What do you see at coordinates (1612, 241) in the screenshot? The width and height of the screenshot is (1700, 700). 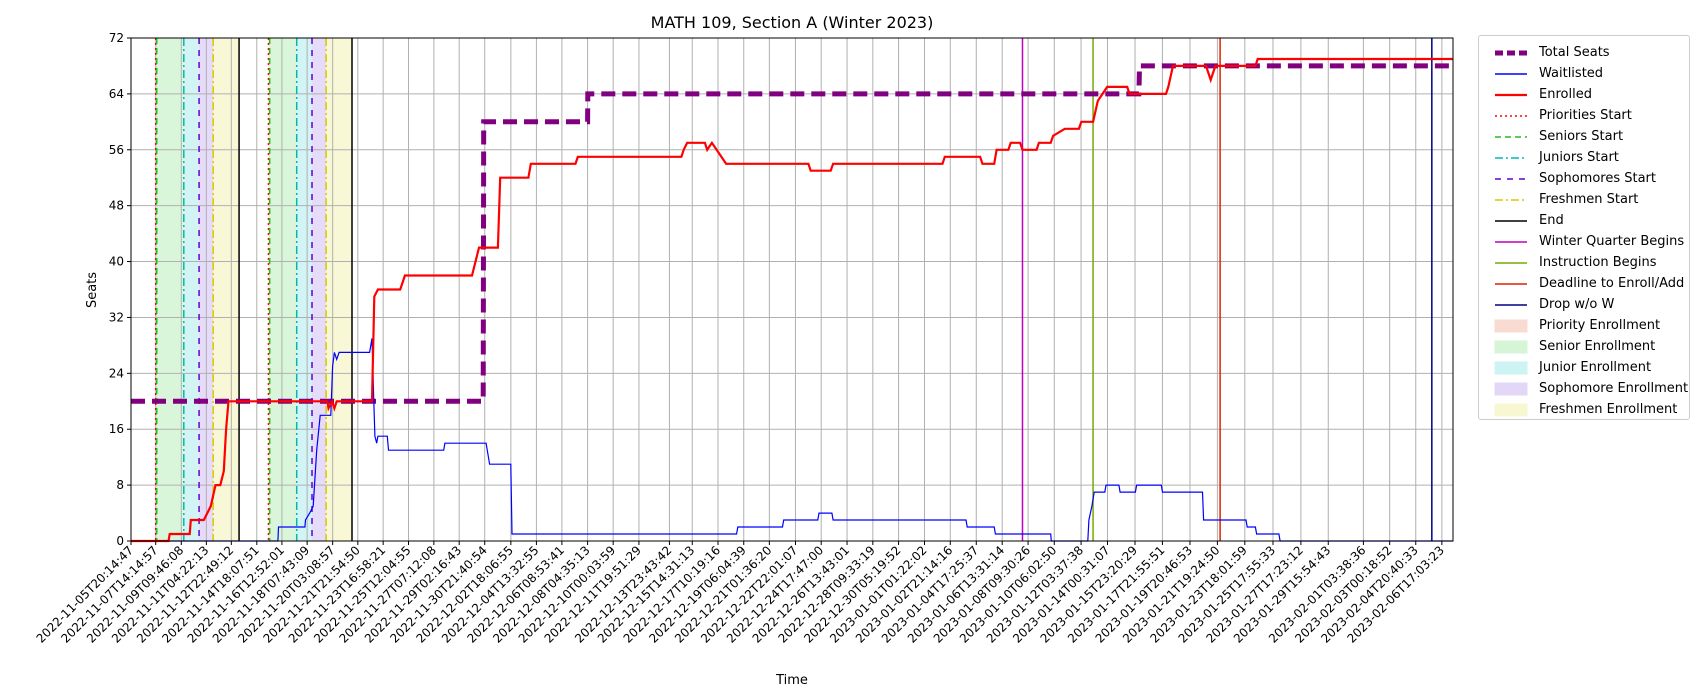 I see `legend-label: Winter Quarter Begins` at bounding box center [1612, 241].